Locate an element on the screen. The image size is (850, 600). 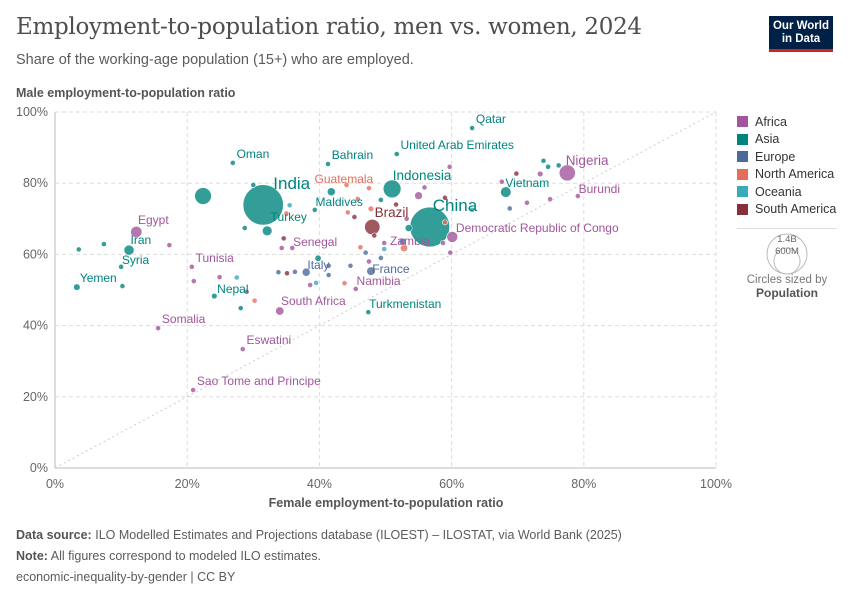
y-tick-label: 100% is located at coordinates (32, 112).